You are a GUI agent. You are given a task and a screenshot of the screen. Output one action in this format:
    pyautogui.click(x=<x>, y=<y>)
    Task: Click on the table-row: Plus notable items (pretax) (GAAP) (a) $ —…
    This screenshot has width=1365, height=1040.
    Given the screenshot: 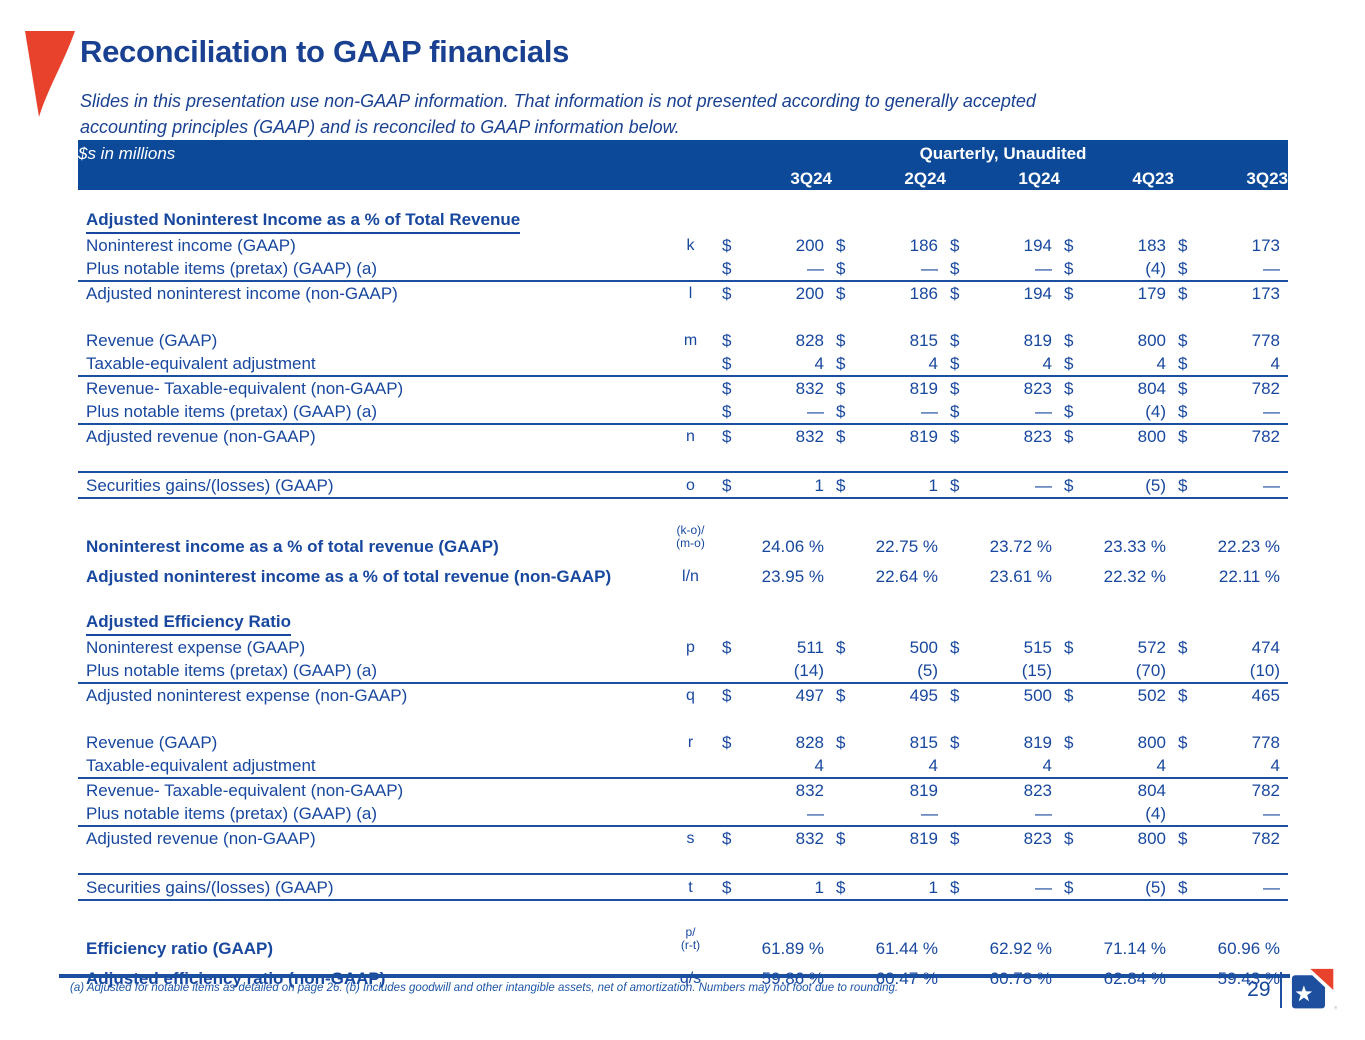 What is the action you would take?
    pyautogui.click(x=683, y=412)
    